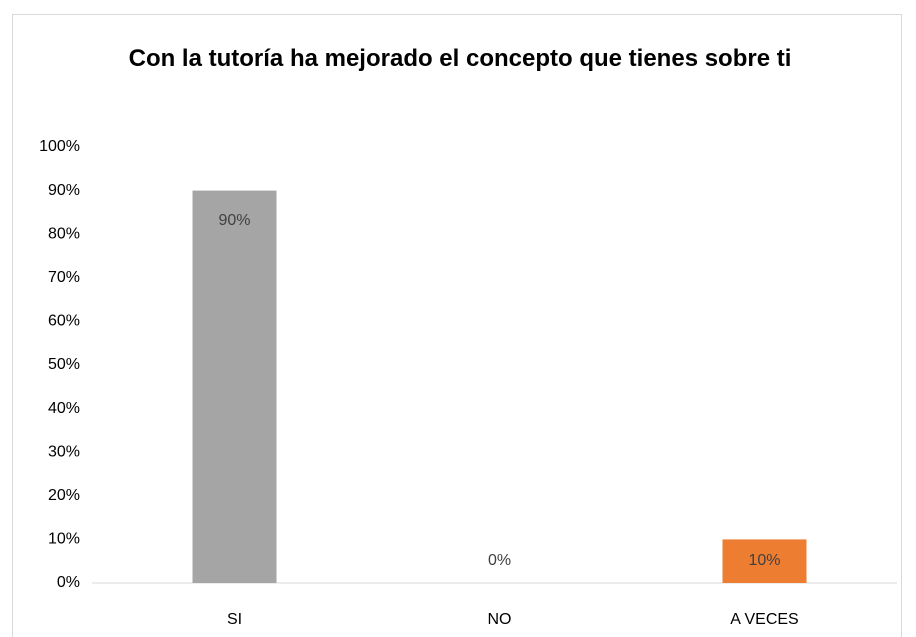 Image resolution: width=916 pixels, height=637 pixels. What do you see at coordinates (64, 277) in the screenshot?
I see `y-tick-label: 70%` at bounding box center [64, 277].